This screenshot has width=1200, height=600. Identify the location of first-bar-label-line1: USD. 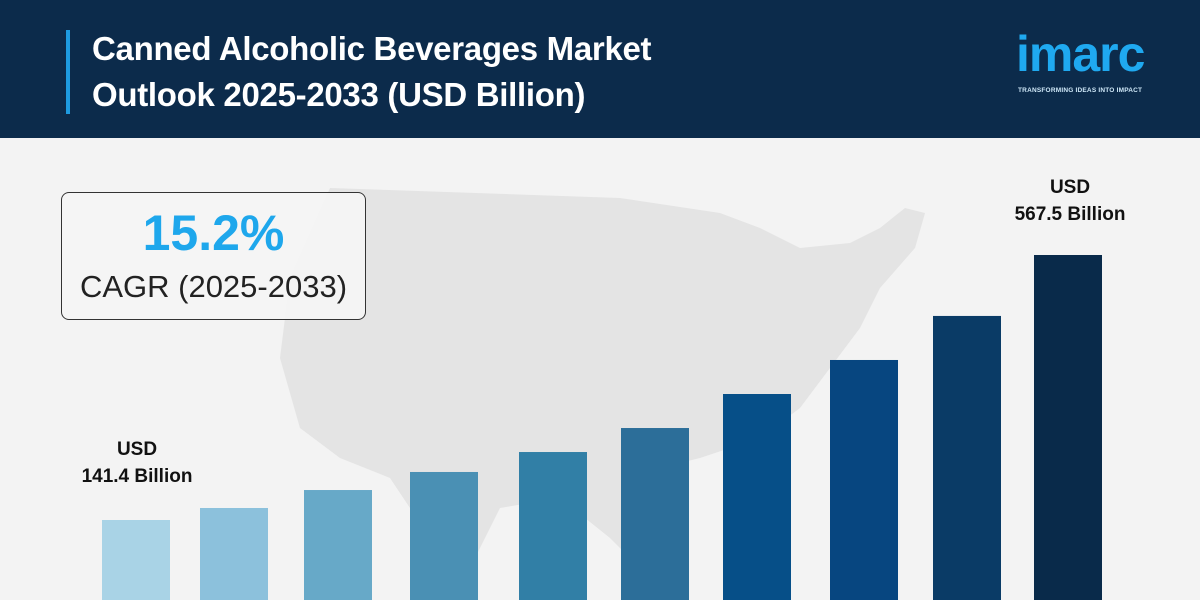
(137, 449).